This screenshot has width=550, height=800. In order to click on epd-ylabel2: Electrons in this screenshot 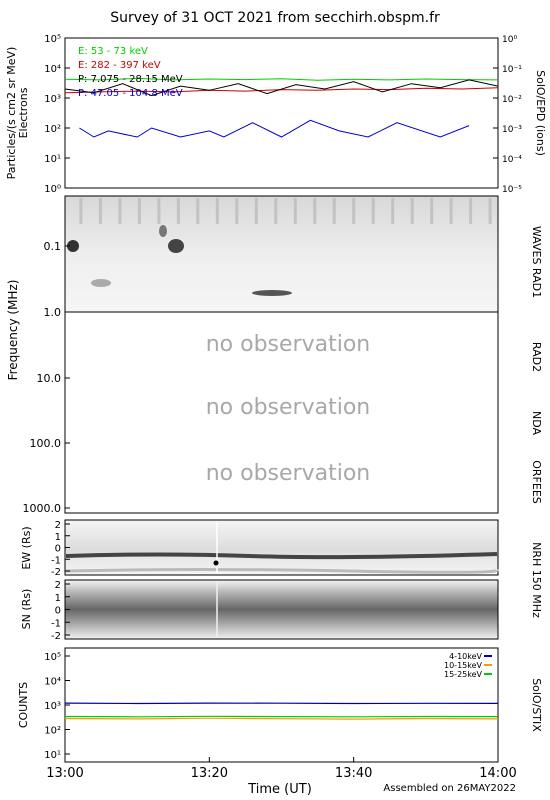, I will do `click(23, 112)`.